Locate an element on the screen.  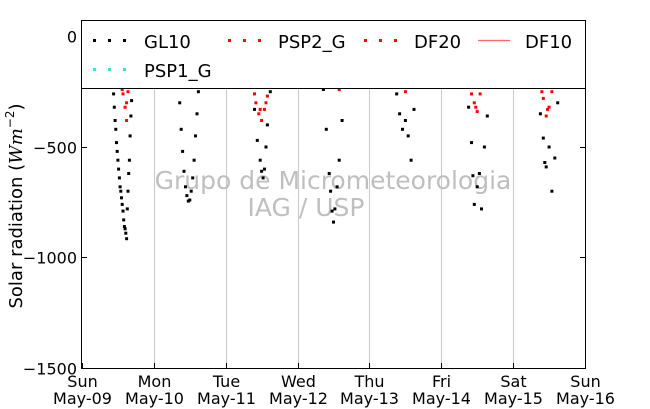
legend-item-psp2-g: PSP2_G is located at coordinates (287, 42).